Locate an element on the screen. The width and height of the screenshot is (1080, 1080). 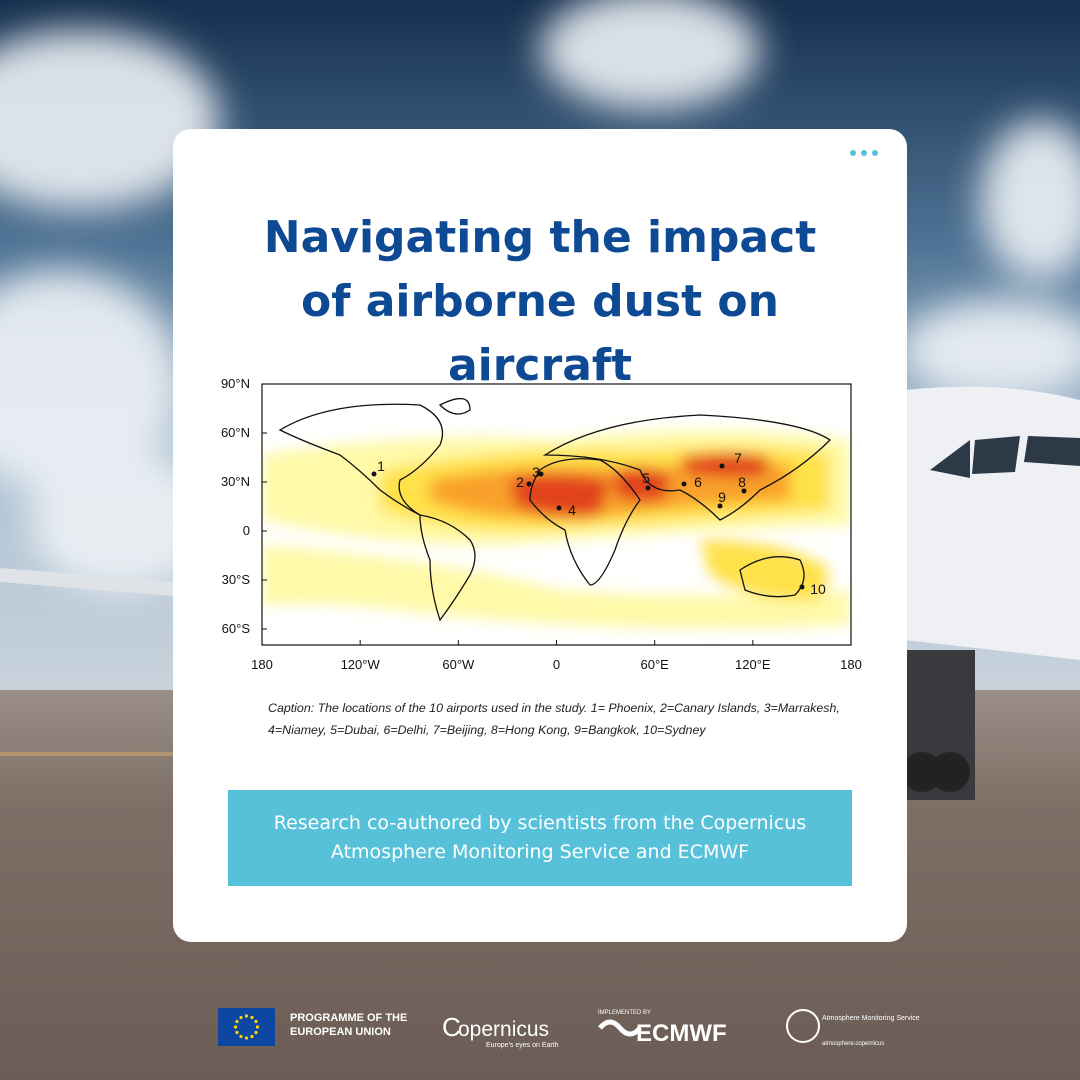
airport-label: 7 is located at coordinates (738, 458).